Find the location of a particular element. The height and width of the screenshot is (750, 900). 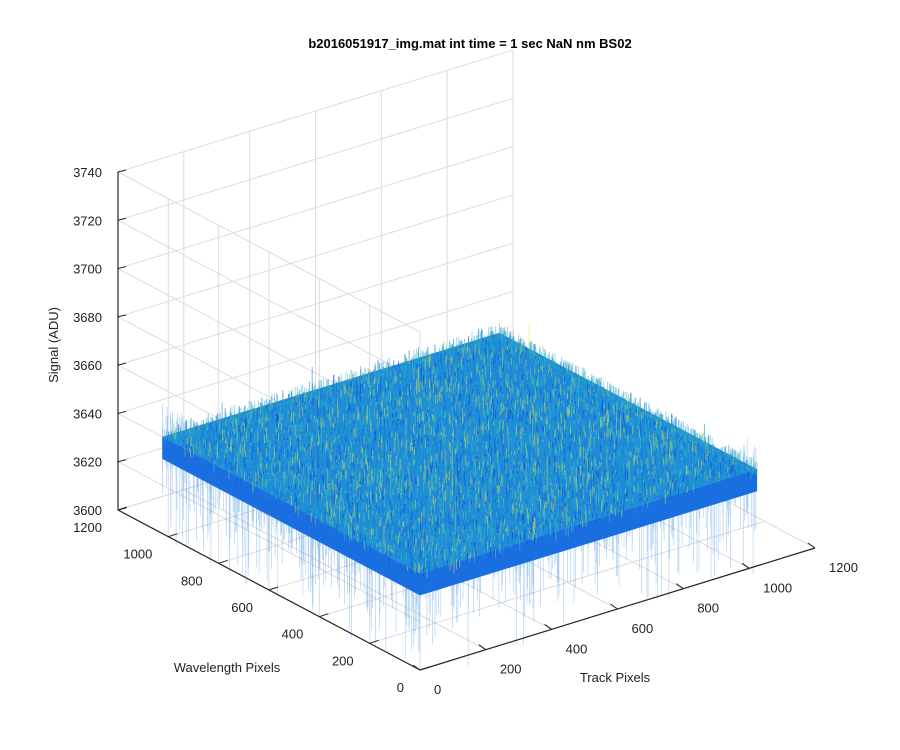

z-tick-label: 3720 is located at coordinates (87, 220).